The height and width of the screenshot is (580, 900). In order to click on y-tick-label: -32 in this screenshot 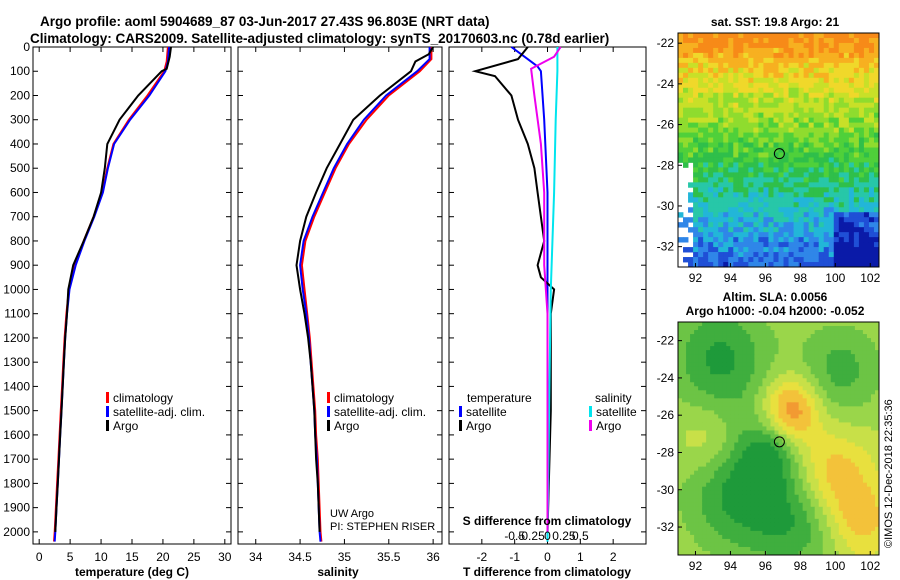, I will do `click(666, 247)`.